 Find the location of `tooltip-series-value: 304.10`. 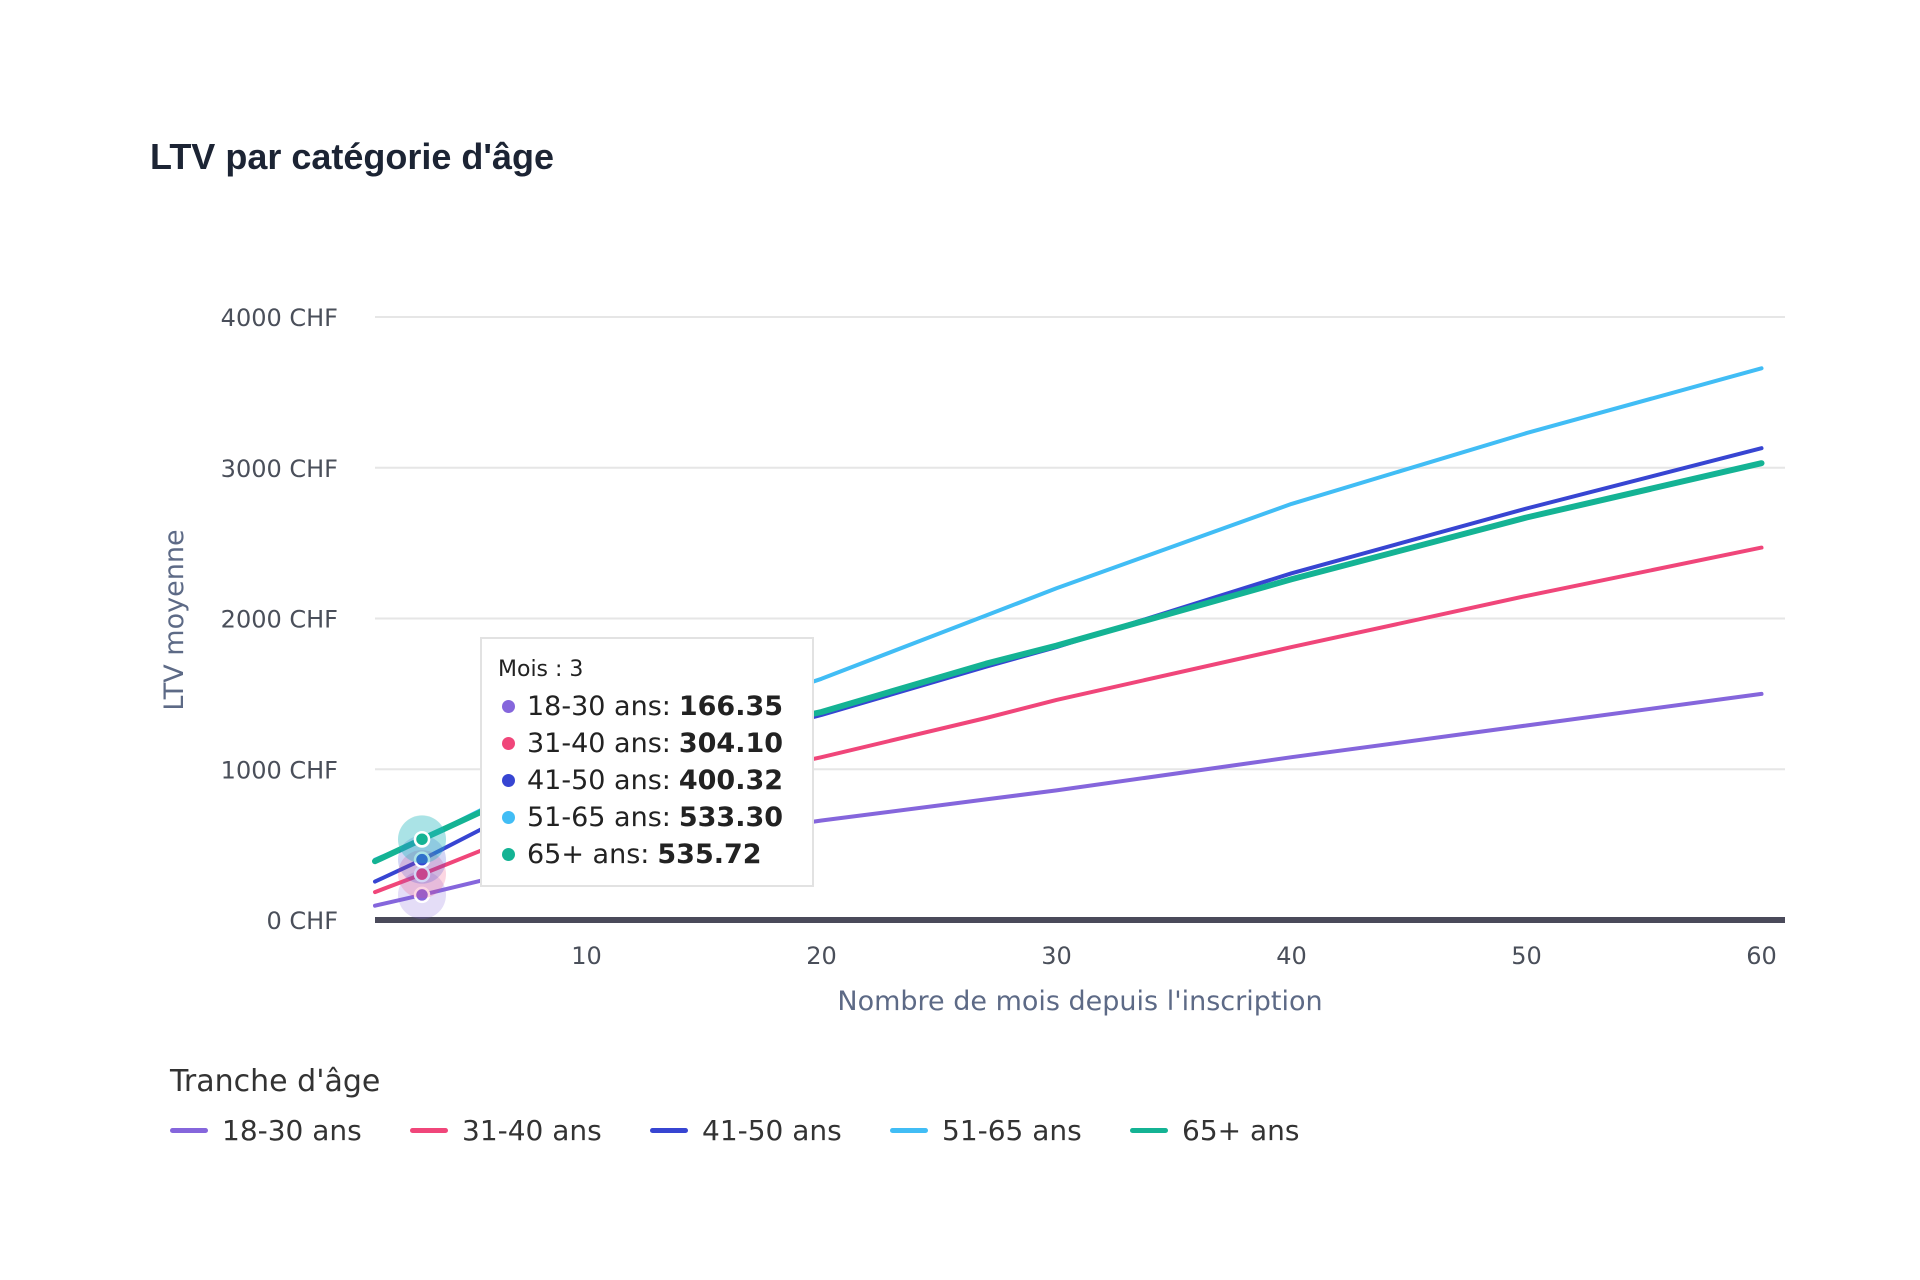

tooltip-series-value: 304.10 is located at coordinates (731, 743).